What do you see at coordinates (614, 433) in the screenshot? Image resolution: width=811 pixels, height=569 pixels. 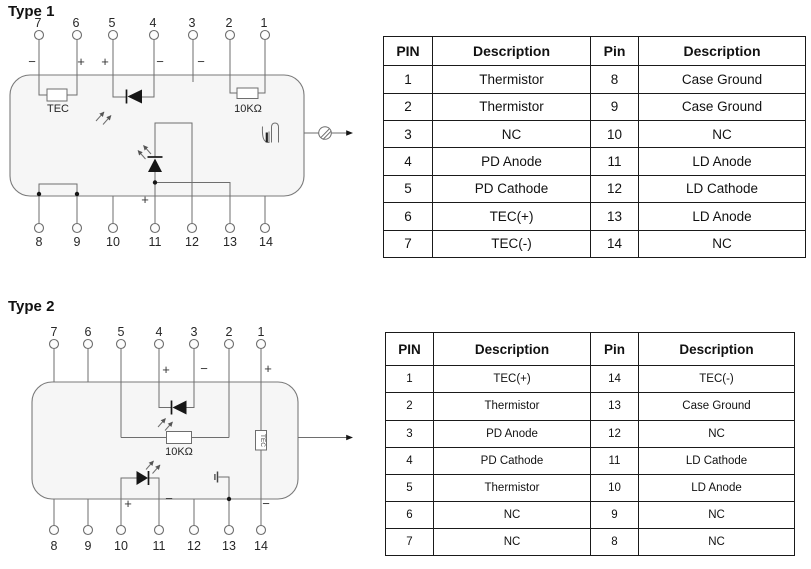 I see `pin-cell: 12` at bounding box center [614, 433].